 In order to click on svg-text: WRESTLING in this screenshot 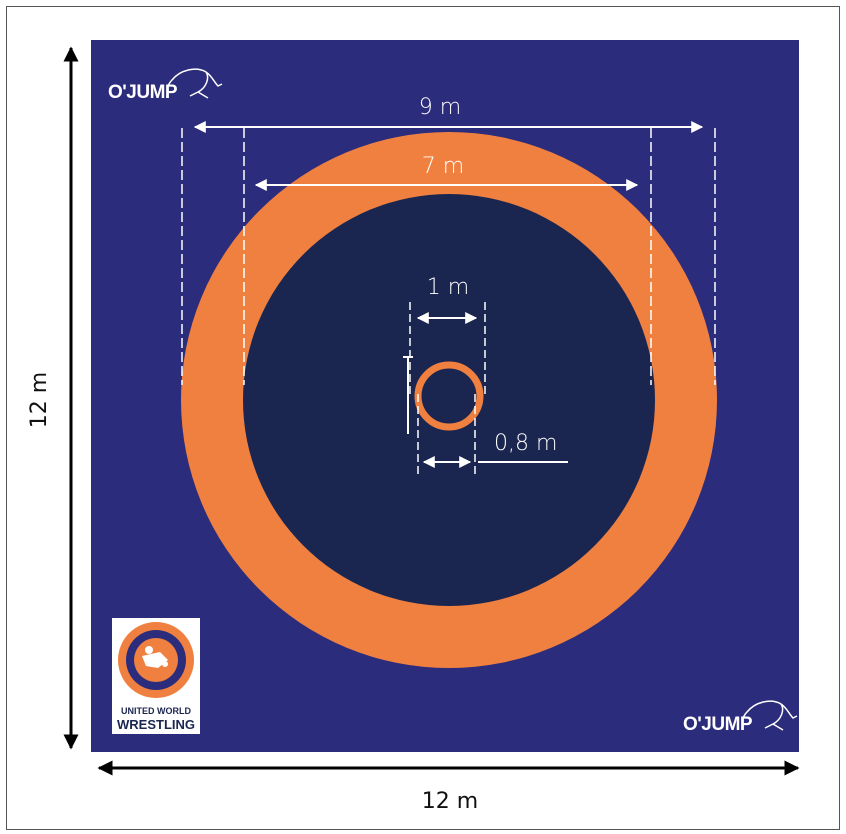, I will do `click(156, 724)`.